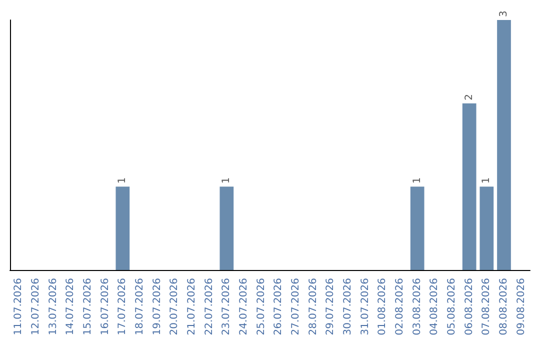  Describe the element at coordinates (53, 307) in the screenshot. I see `x-tick-label: 13.07.2026` at that location.